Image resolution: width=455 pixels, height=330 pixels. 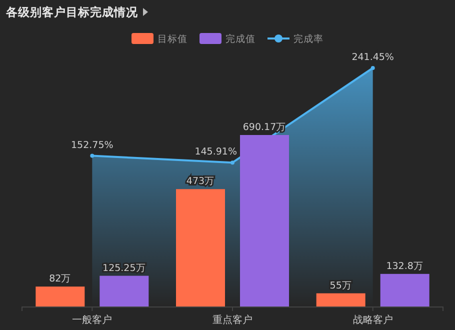 What do you see at coordinates (60, 279) in the screenshot?
I see `data-label: 82万` at bounding box center [60, 279].